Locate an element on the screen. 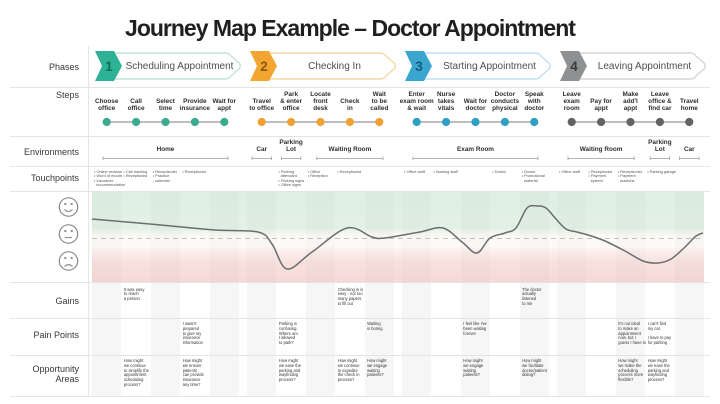  svg-text: 4 is located at coordinates (574, 66).